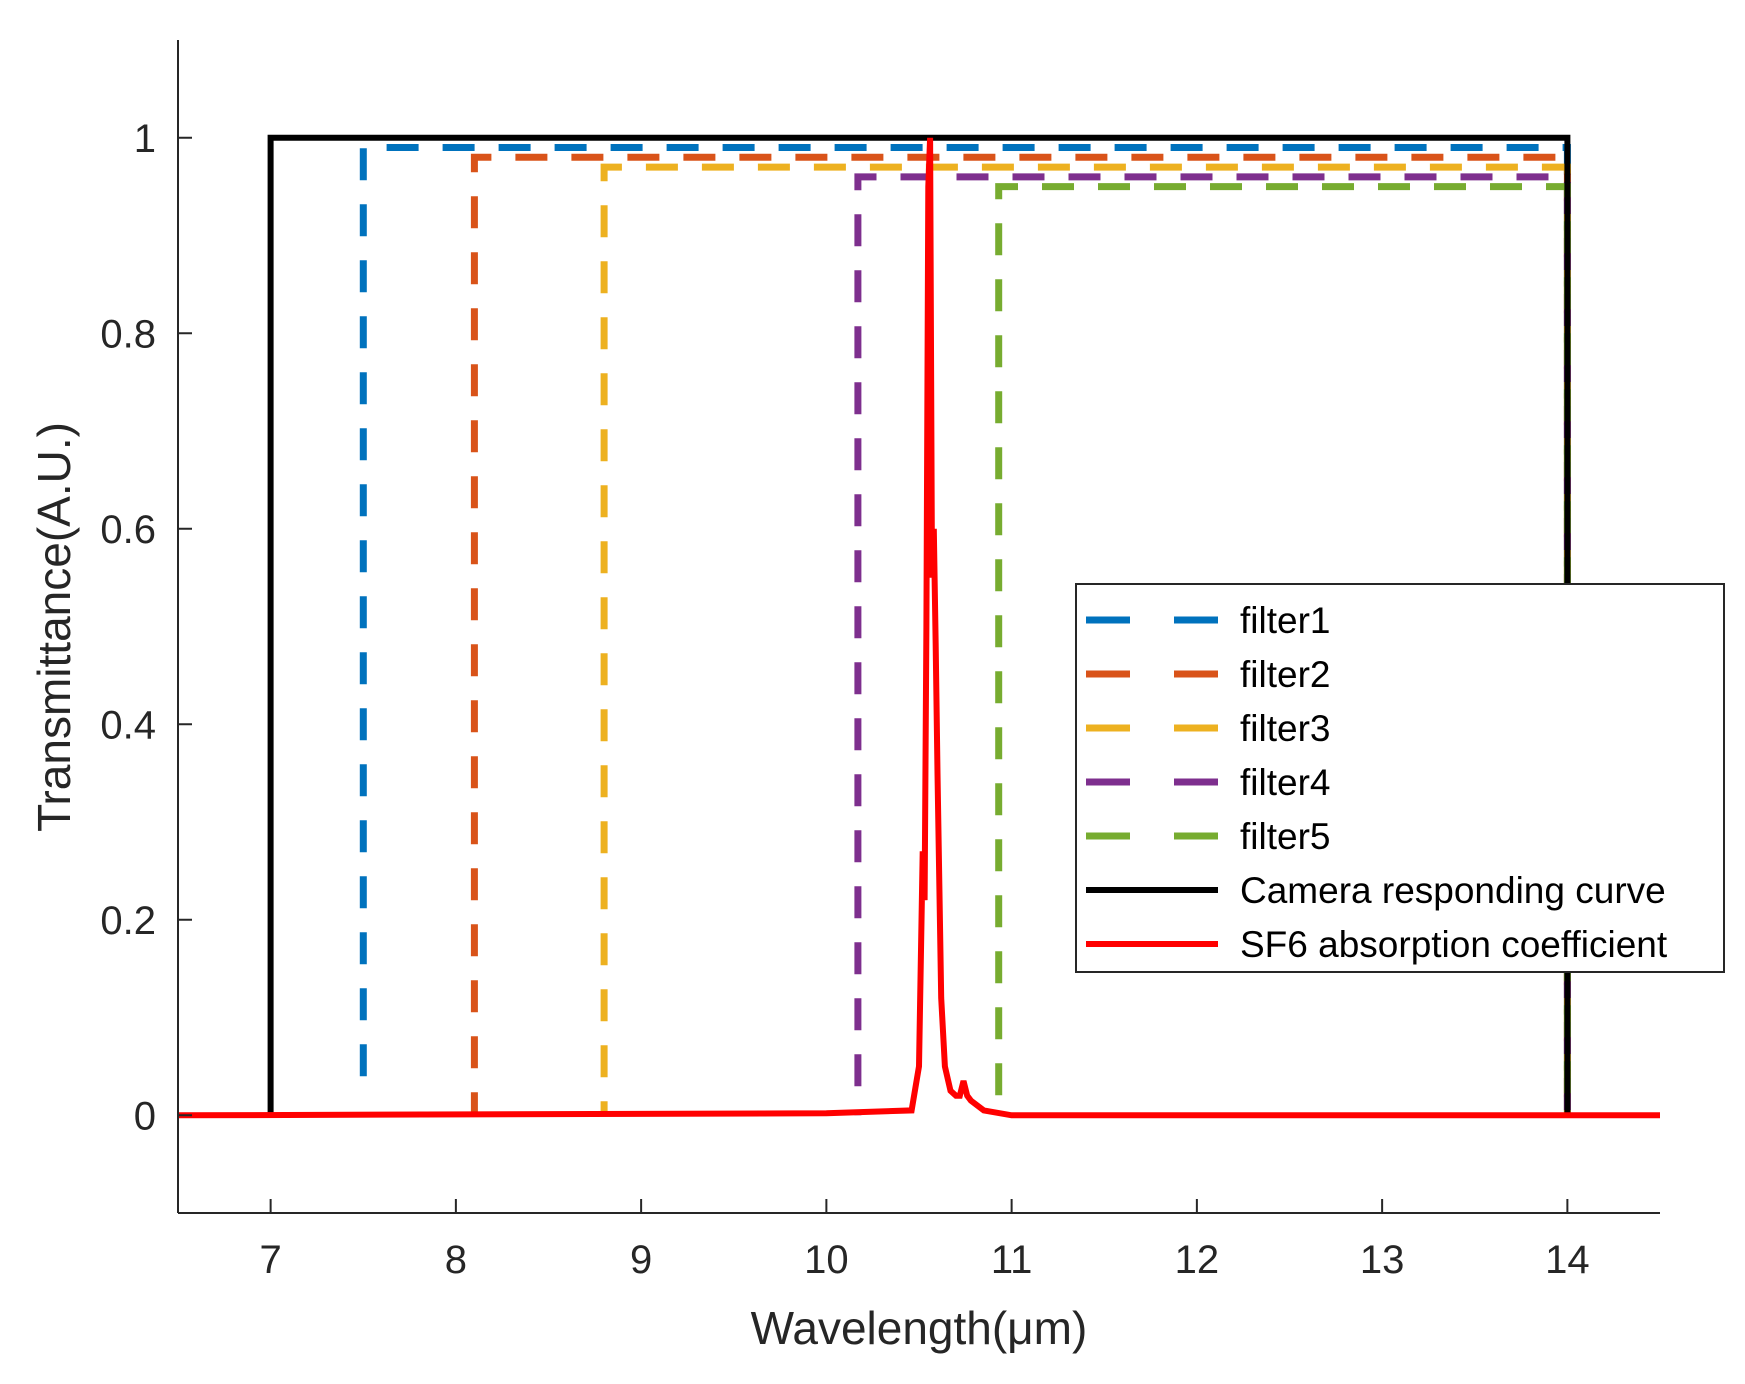 The image size is (1745, 1384). What do you see at coordinates (1382, 1260) in the screenshot?
I see `x-tick-label: 13` at bounding box center [1382, 1260].